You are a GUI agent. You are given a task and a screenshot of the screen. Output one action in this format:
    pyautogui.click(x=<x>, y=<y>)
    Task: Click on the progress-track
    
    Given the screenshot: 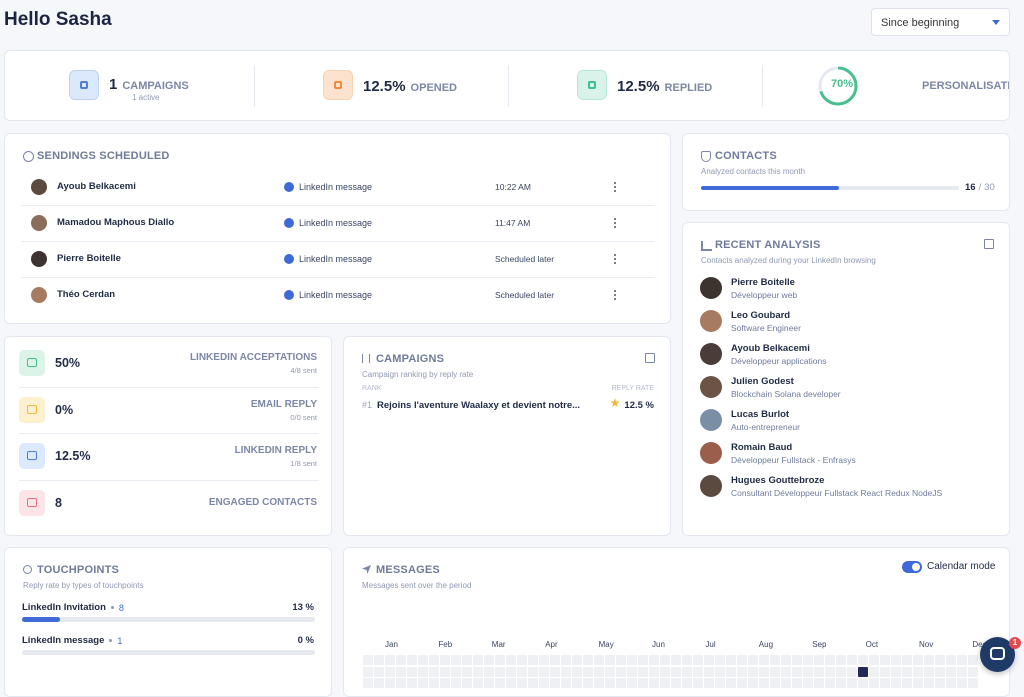 What is the action you would take?
    pyautogui.click(x=168, y=652)
    